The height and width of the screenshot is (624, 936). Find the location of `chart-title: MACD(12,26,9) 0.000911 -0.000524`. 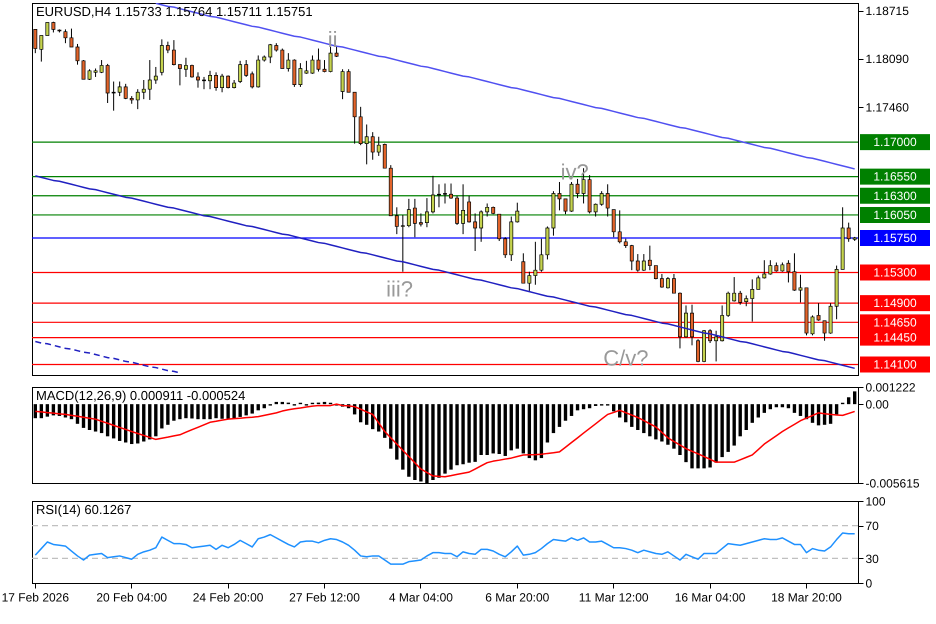

chart-title: MACD(12,26,9) 0.000911 -0.000524 is located at coordinates (141, 395).